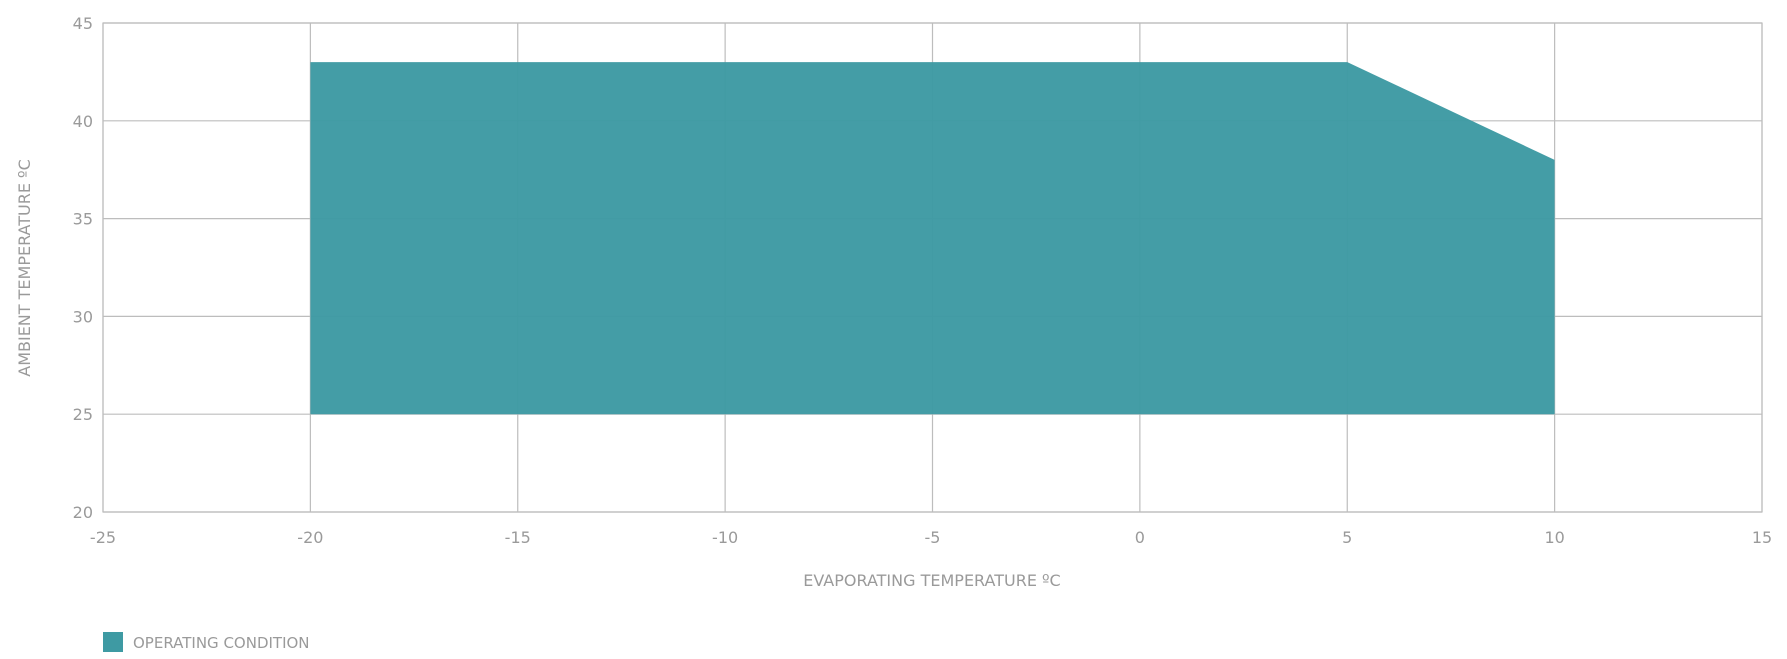 The width and height of the screenshot is (1787, 659). I want to click on y-tick-label: 20, so click(83, 512).